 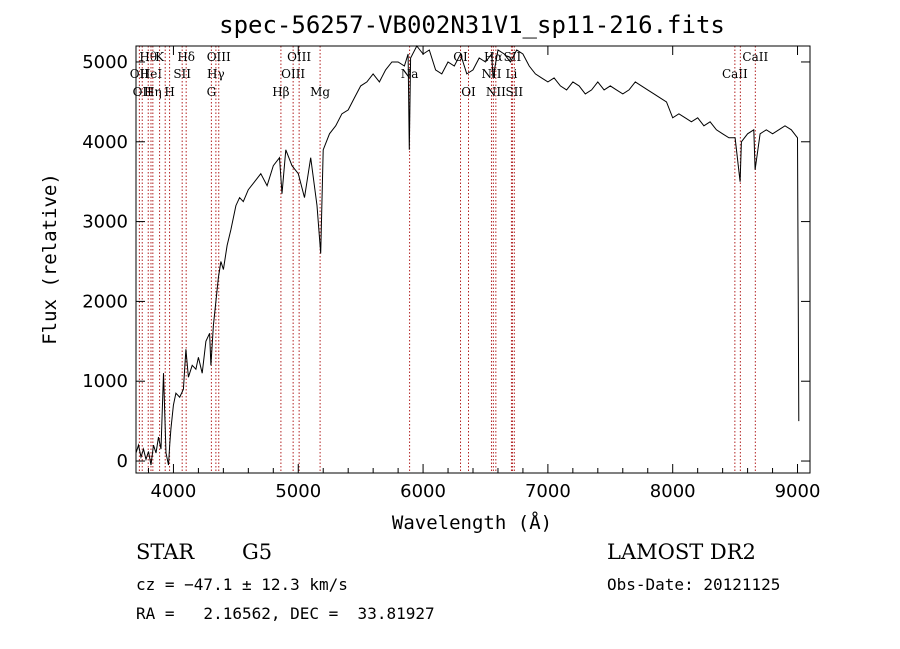 What do you see at coordinates (410, 74) in the screenshot?
I see `spectral-line-label: Na` at bounding box center [410, 74].